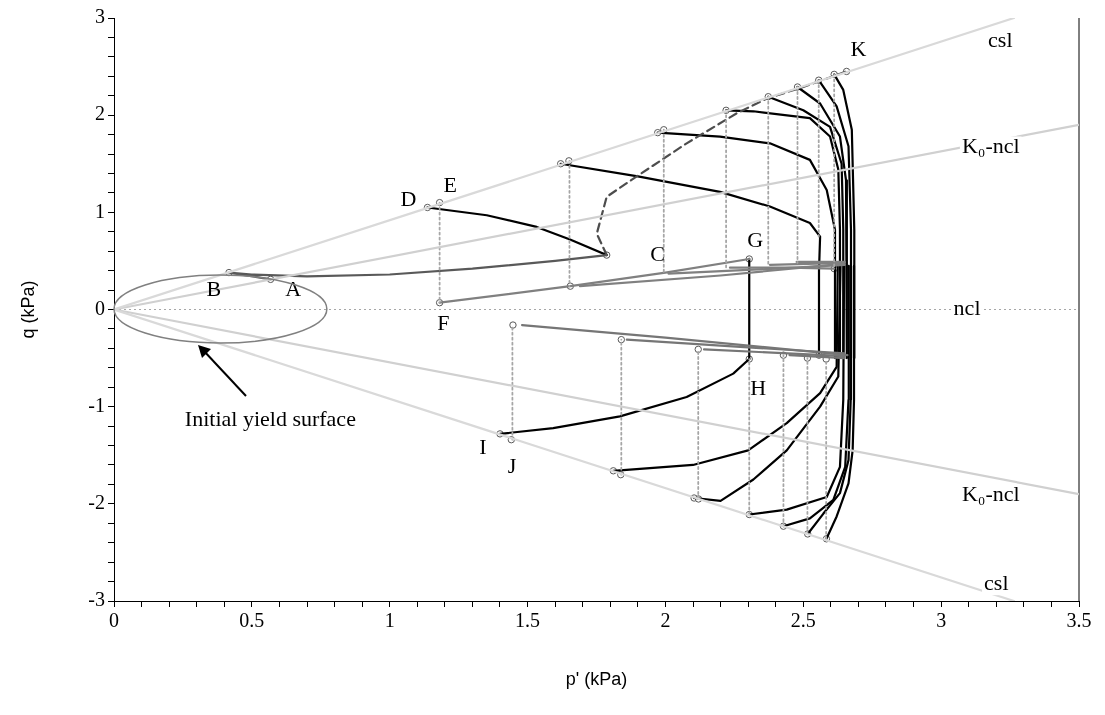 Image resolution: width=1105 pixels, height=715 pixels. I want to click on annotation: Initial yield surface, so click(270, 418).